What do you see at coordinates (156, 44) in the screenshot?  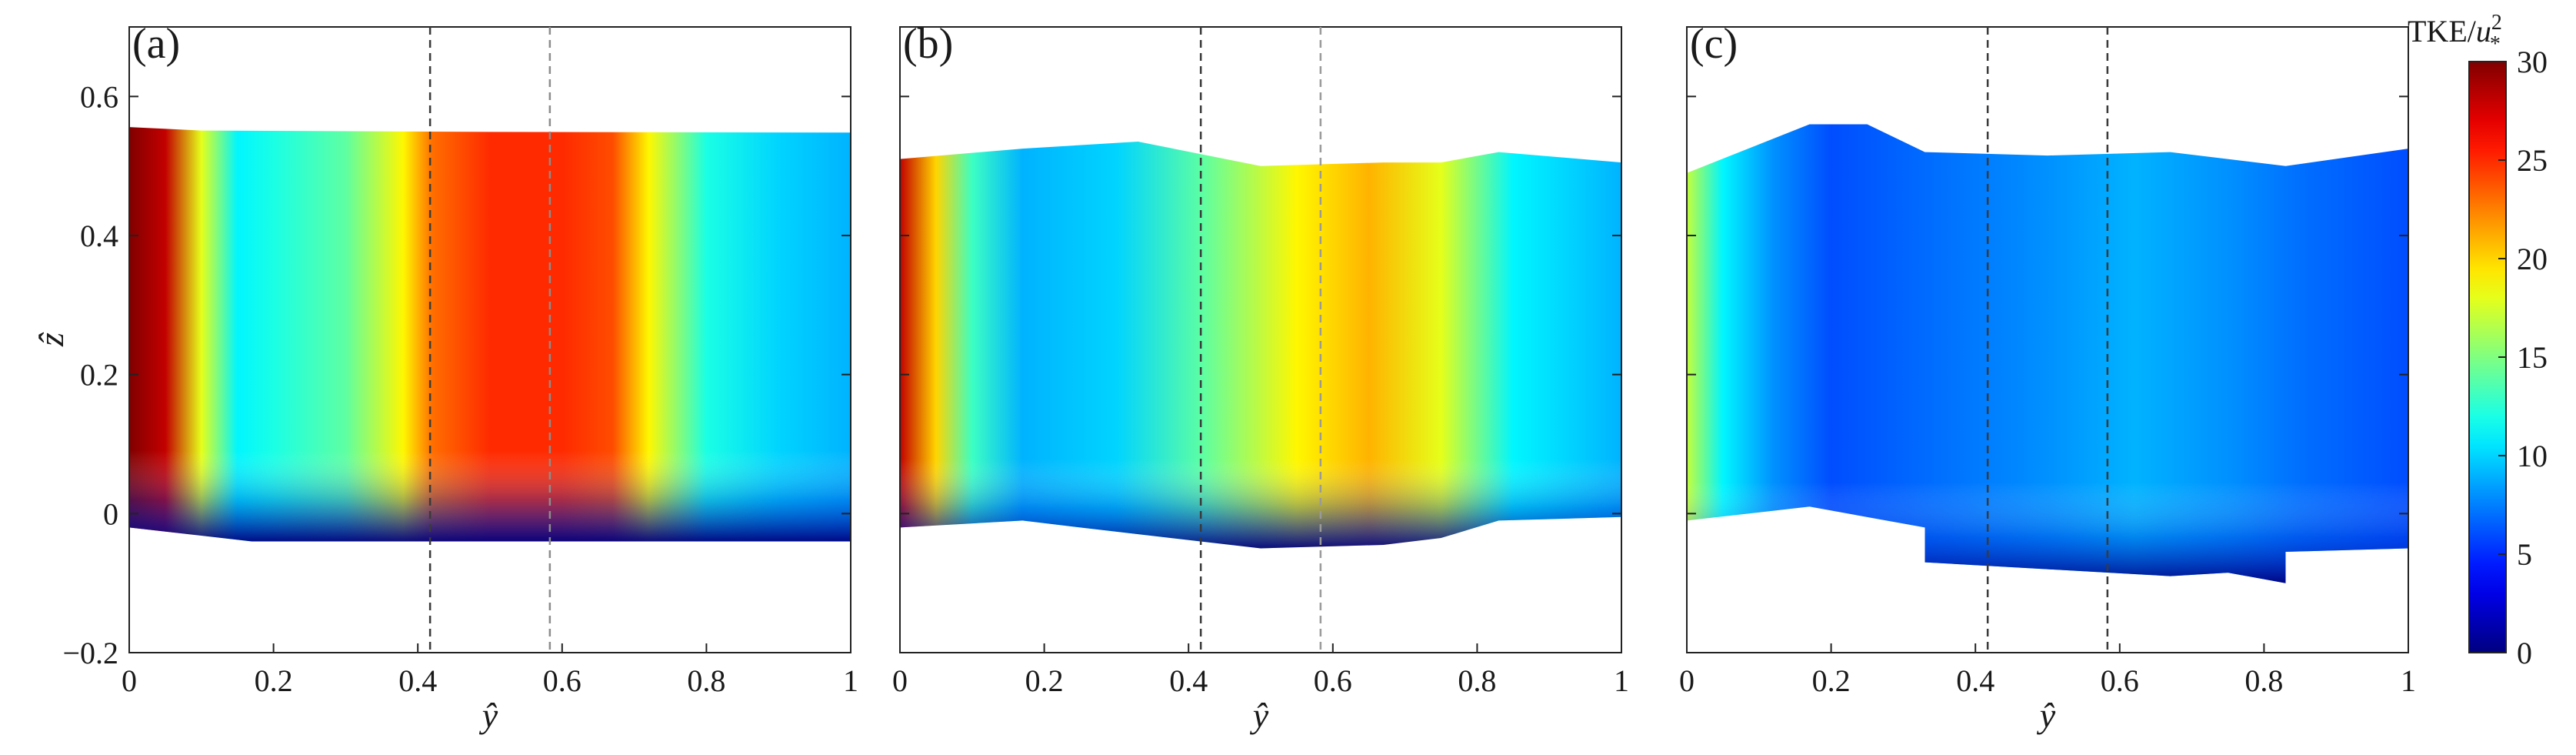 I see `panel-label: (a)` at bounding box center [156, 44].